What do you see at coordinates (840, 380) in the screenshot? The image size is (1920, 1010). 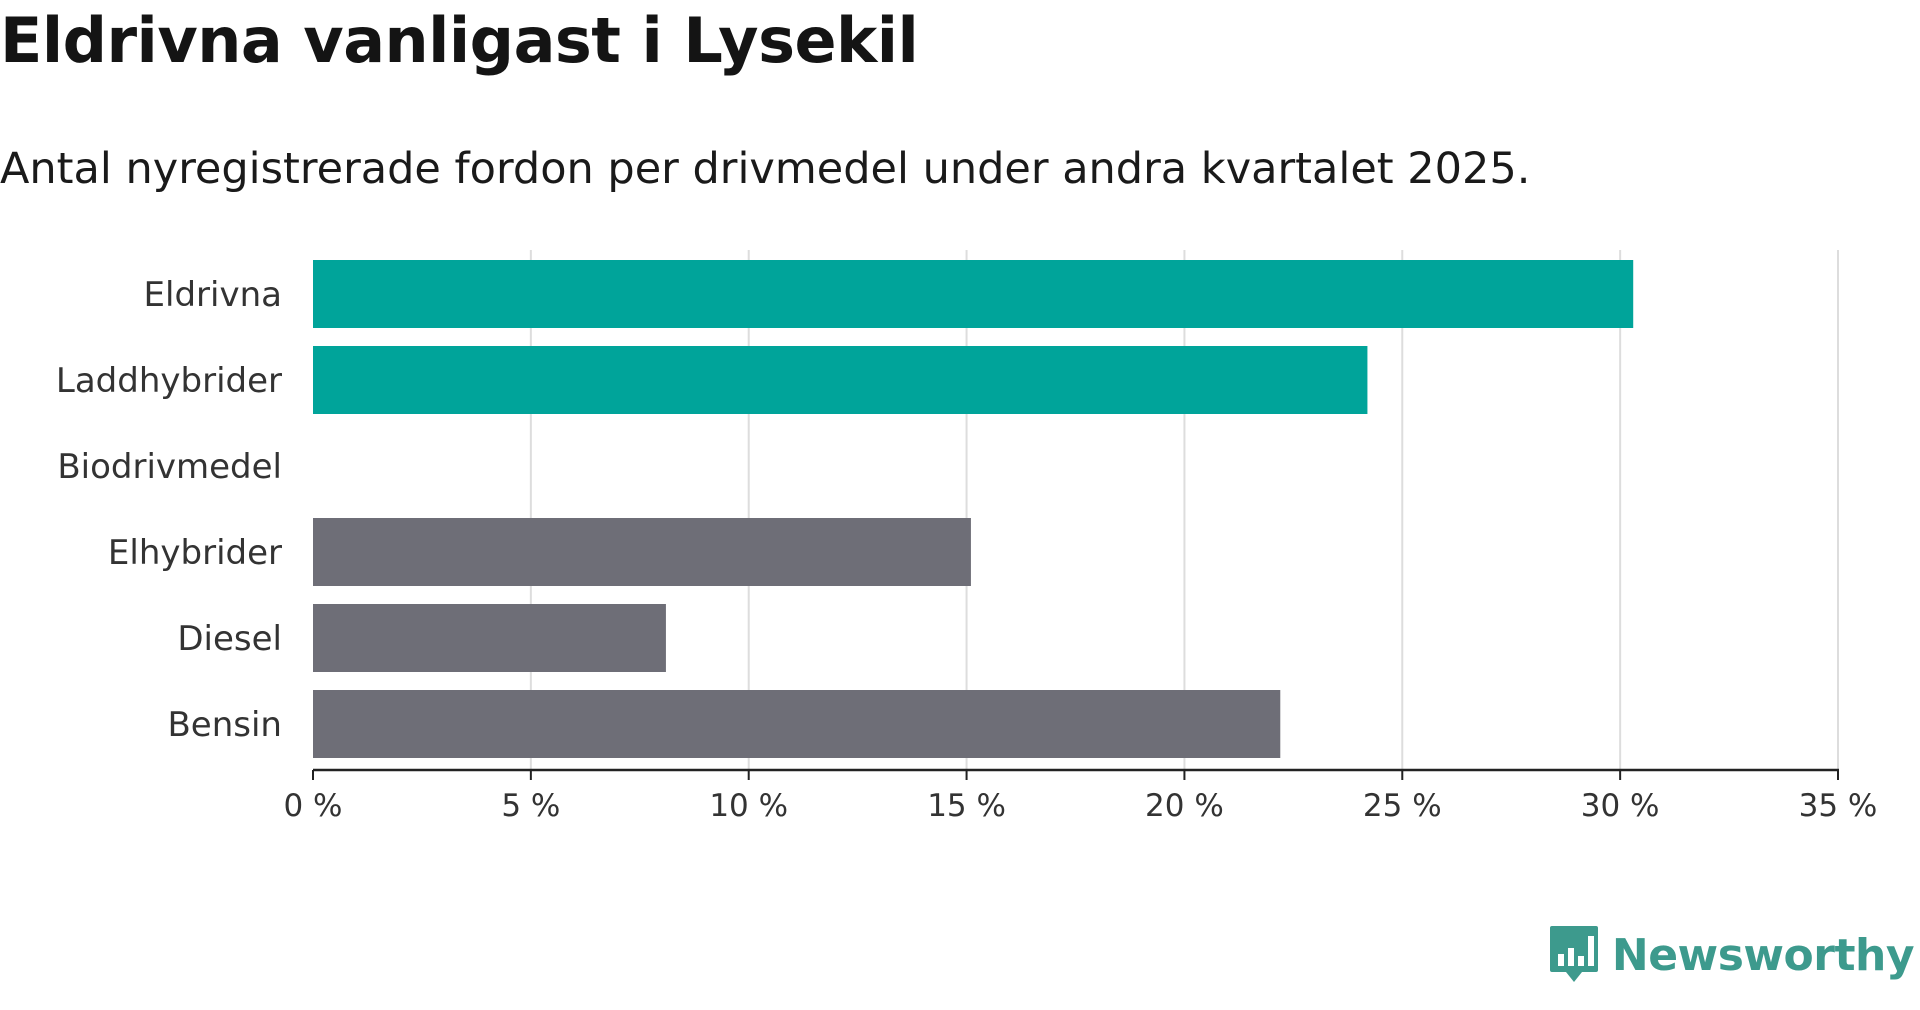 I see `bar-laddhybrider` at bounding box center [840, 380].